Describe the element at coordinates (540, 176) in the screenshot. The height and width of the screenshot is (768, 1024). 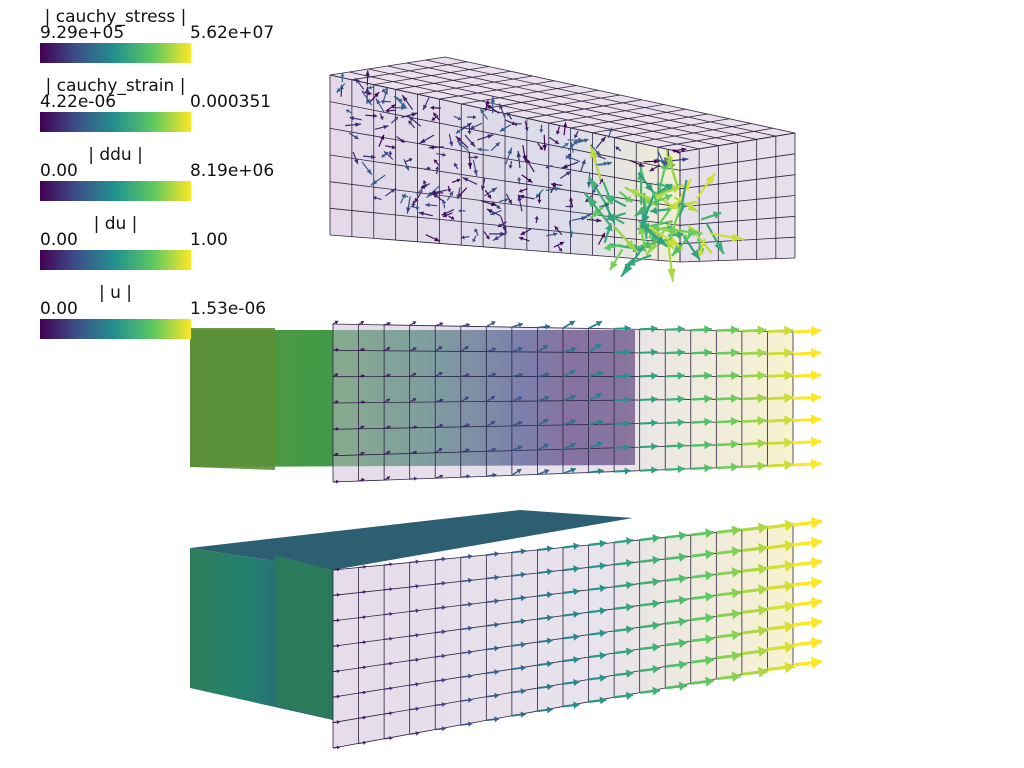
I see `stress-glyphs` at that location.